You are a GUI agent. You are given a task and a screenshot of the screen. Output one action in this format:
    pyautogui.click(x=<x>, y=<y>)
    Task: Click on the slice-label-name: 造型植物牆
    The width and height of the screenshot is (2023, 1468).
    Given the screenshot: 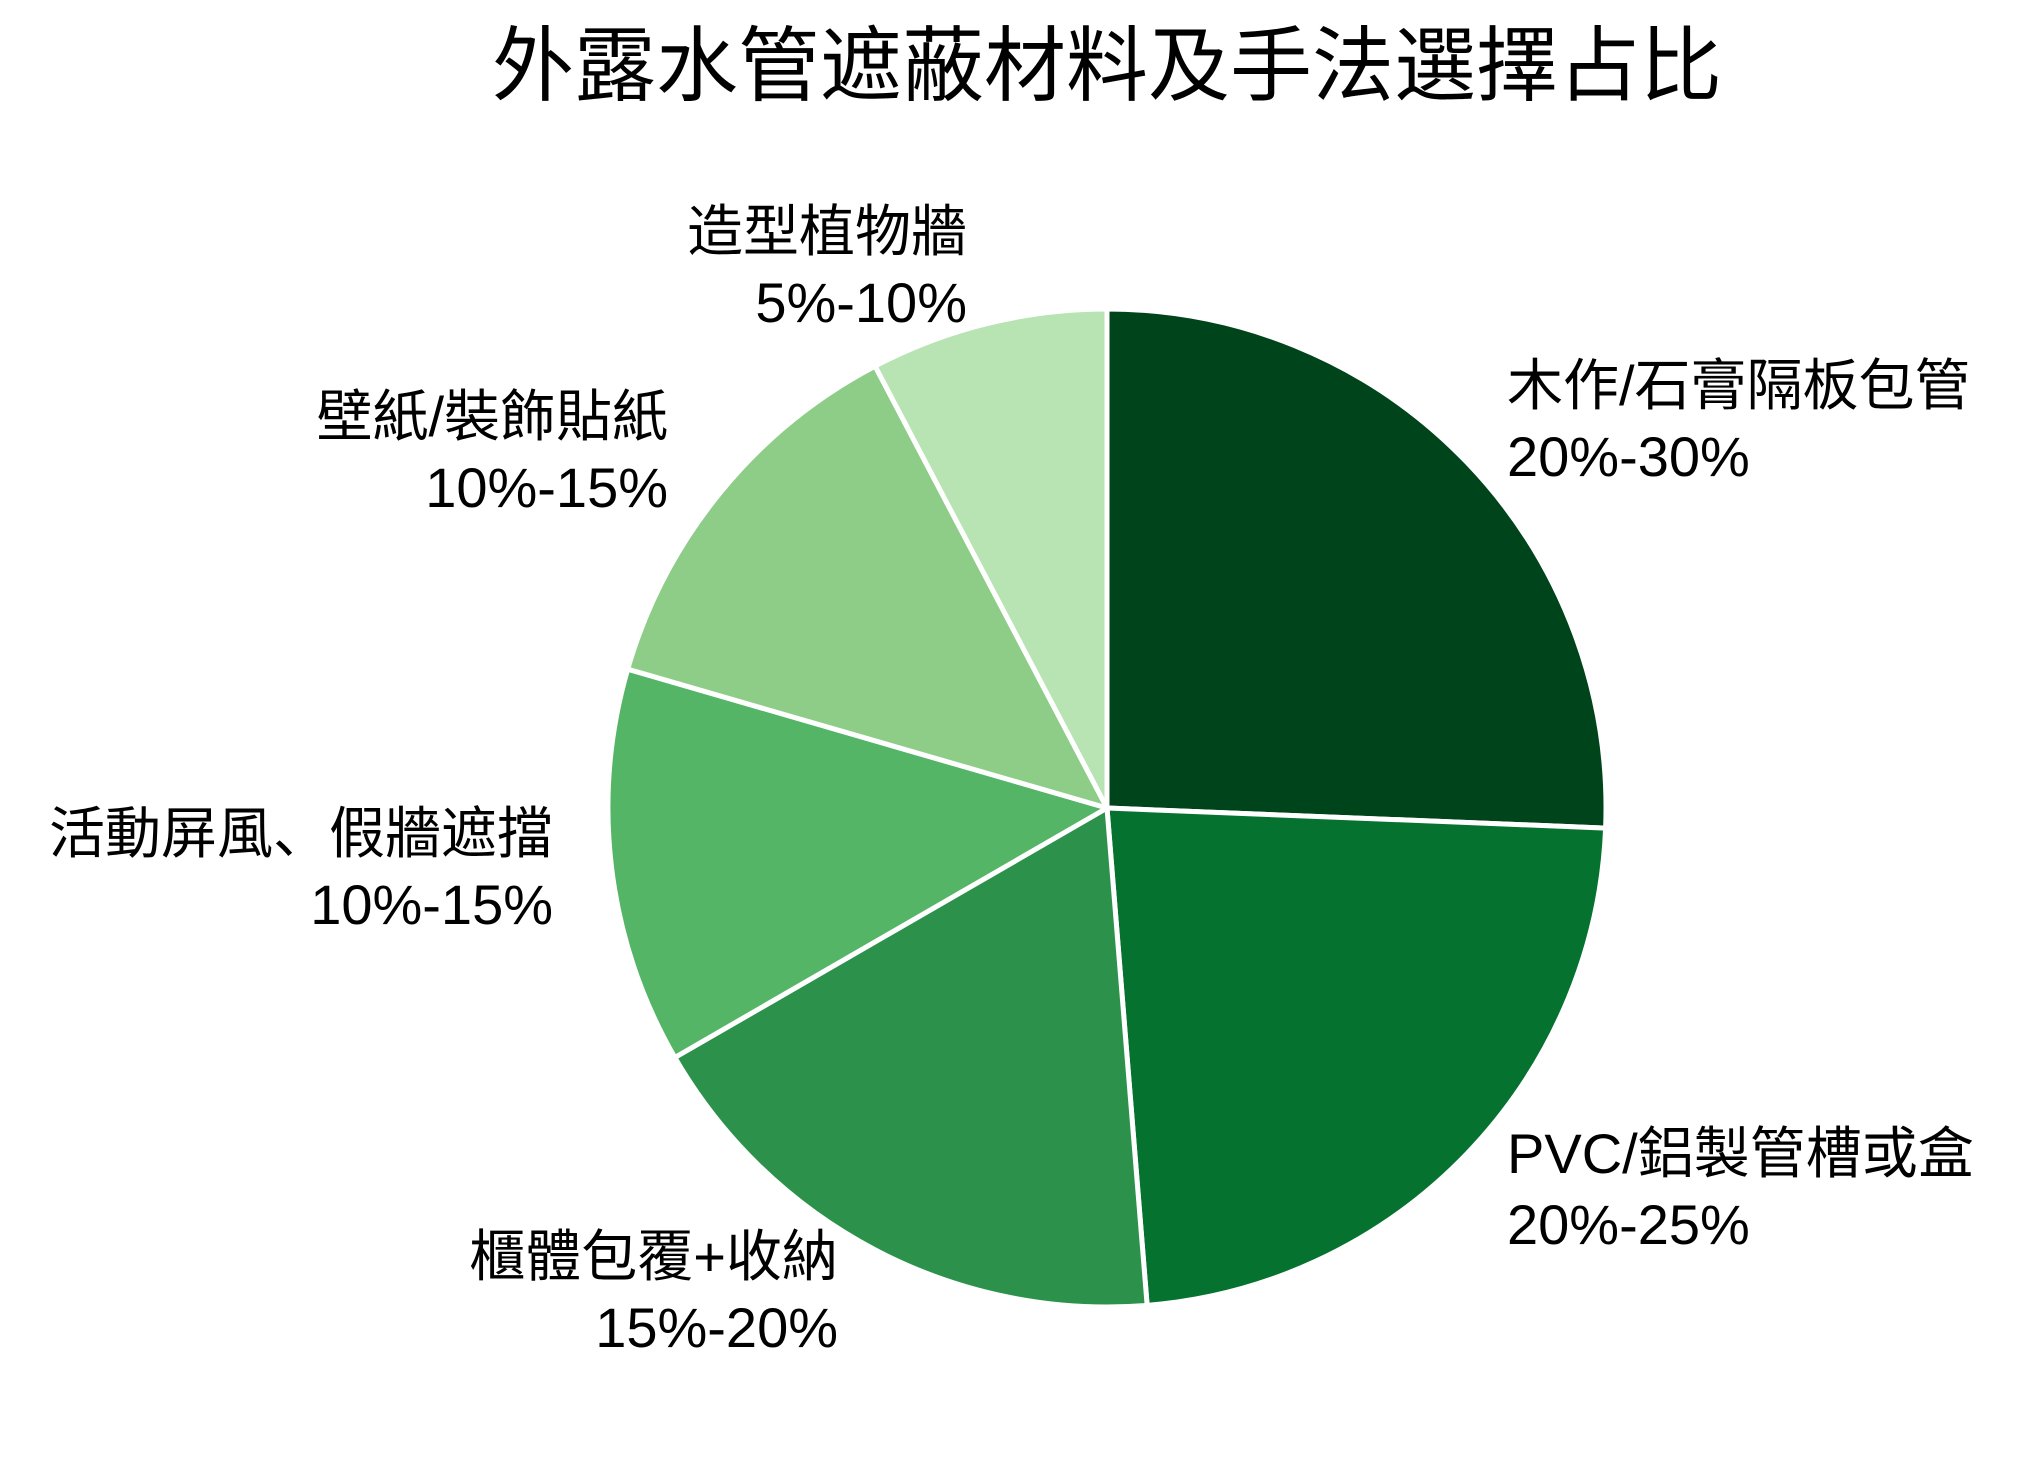 What is the action you would take?
    pyautogui.click(x=827, y=231)
    